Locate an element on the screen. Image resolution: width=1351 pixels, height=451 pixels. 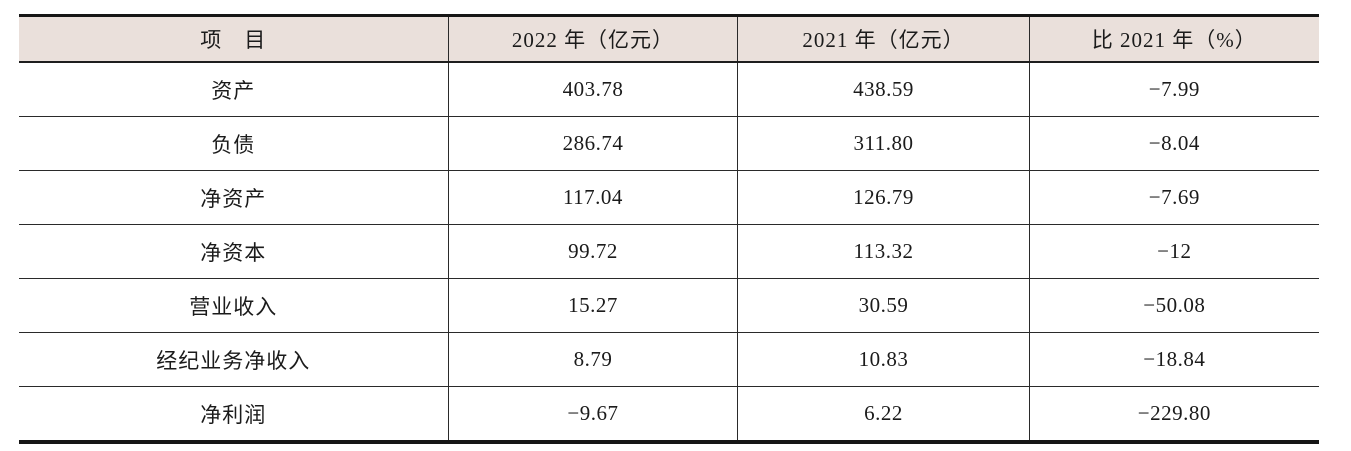
column-header-pct: 比 2021 年（%） is located at coordinates (1173, 39).